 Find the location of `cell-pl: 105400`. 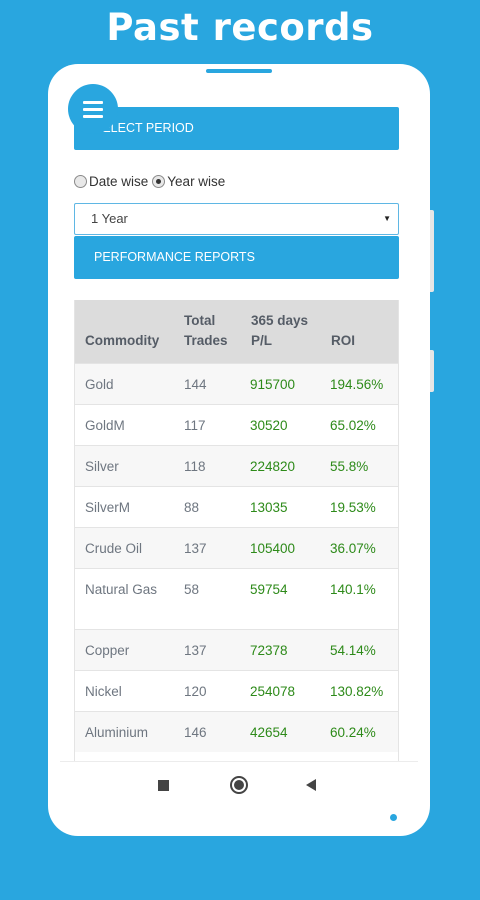

cell-pl: 105400 is located at coordinates (280, 547).